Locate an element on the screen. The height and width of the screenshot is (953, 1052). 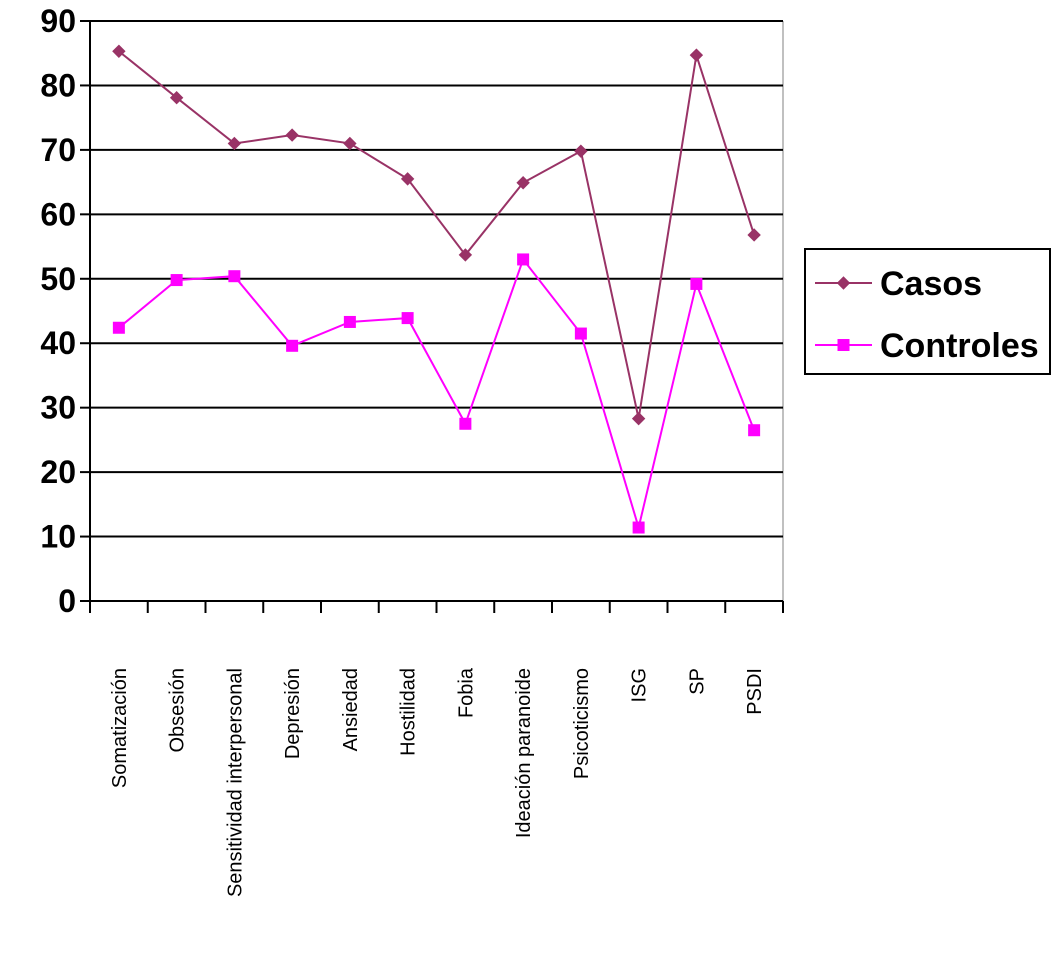
legend-item-controles: Controles is located at coordinates (927, 346).